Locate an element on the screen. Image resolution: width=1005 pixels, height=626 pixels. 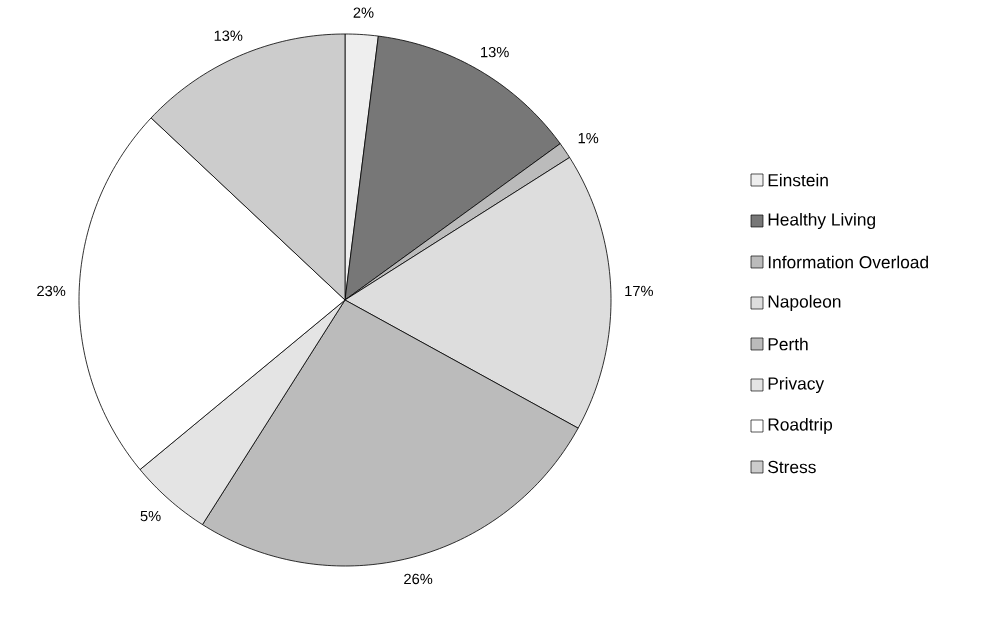
data-label: 23% is located at coordinates (51, 291).